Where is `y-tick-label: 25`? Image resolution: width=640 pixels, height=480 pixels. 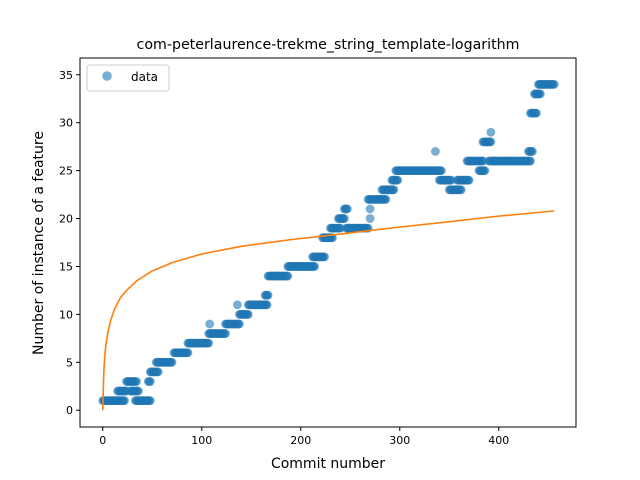 y-tick-label: 25 is located at coordinates (66, 171).